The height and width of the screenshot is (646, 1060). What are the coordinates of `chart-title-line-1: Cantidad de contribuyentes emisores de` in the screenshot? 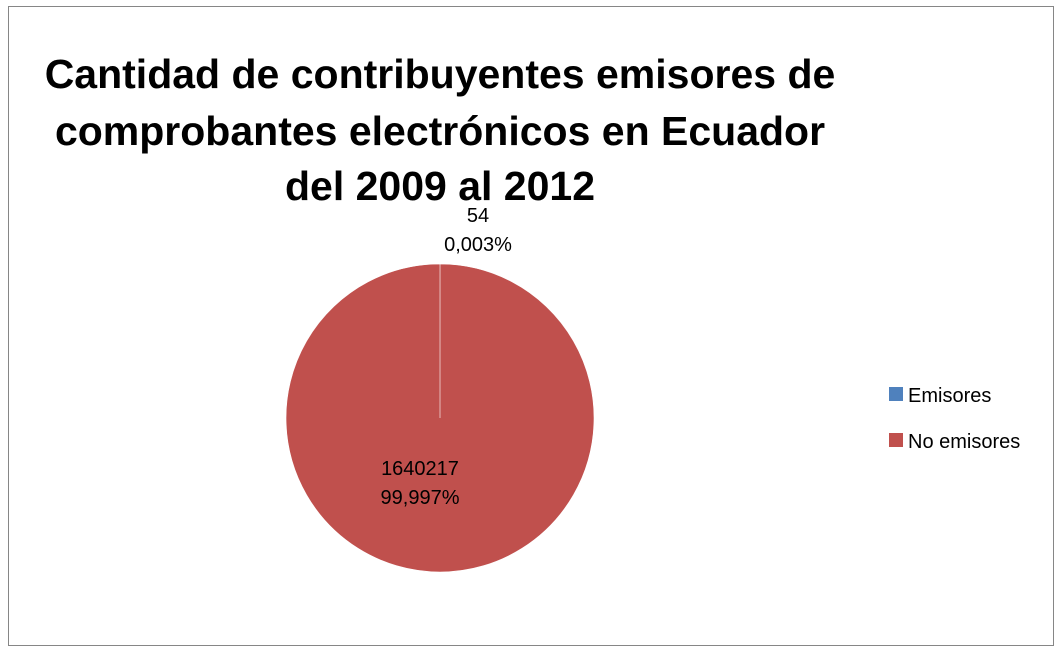 It's located at (440, 74).